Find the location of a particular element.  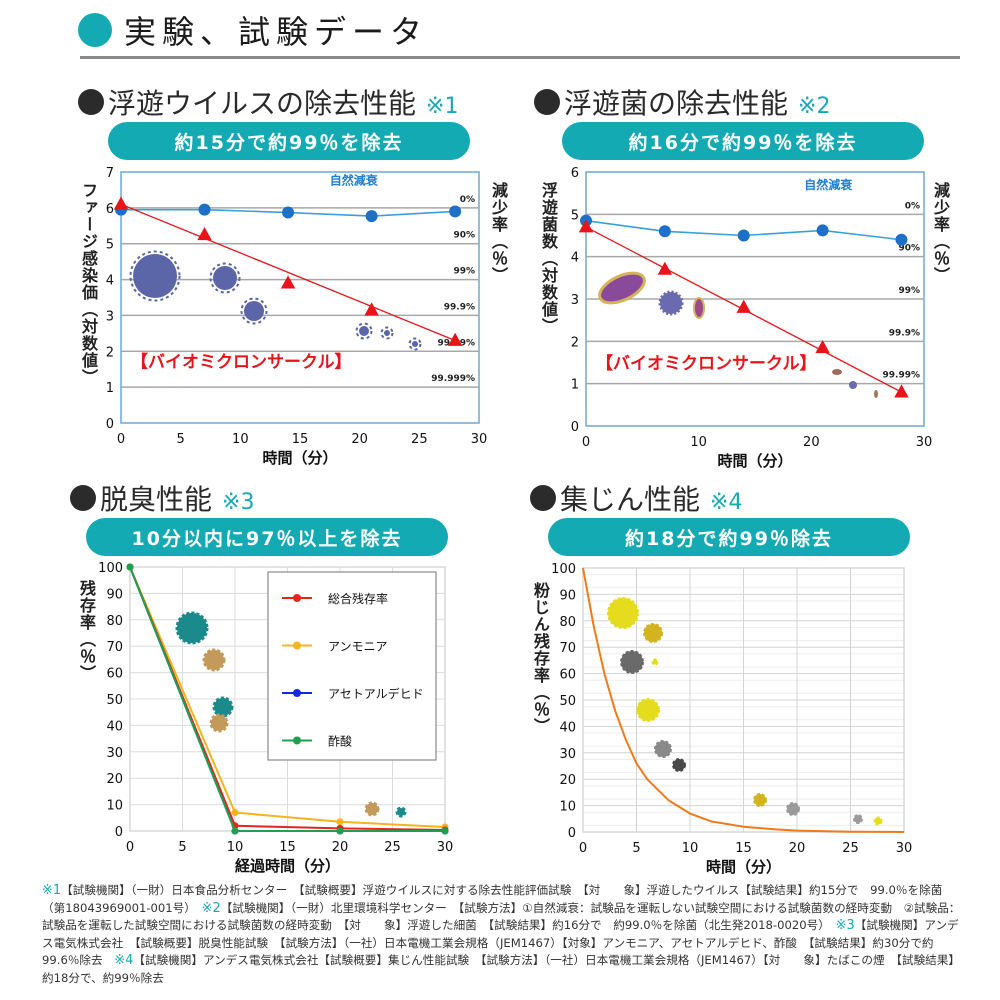

section-title-bacteria: 浮遊菌の除去性能 ※2 is located at coordinates (682, 102).